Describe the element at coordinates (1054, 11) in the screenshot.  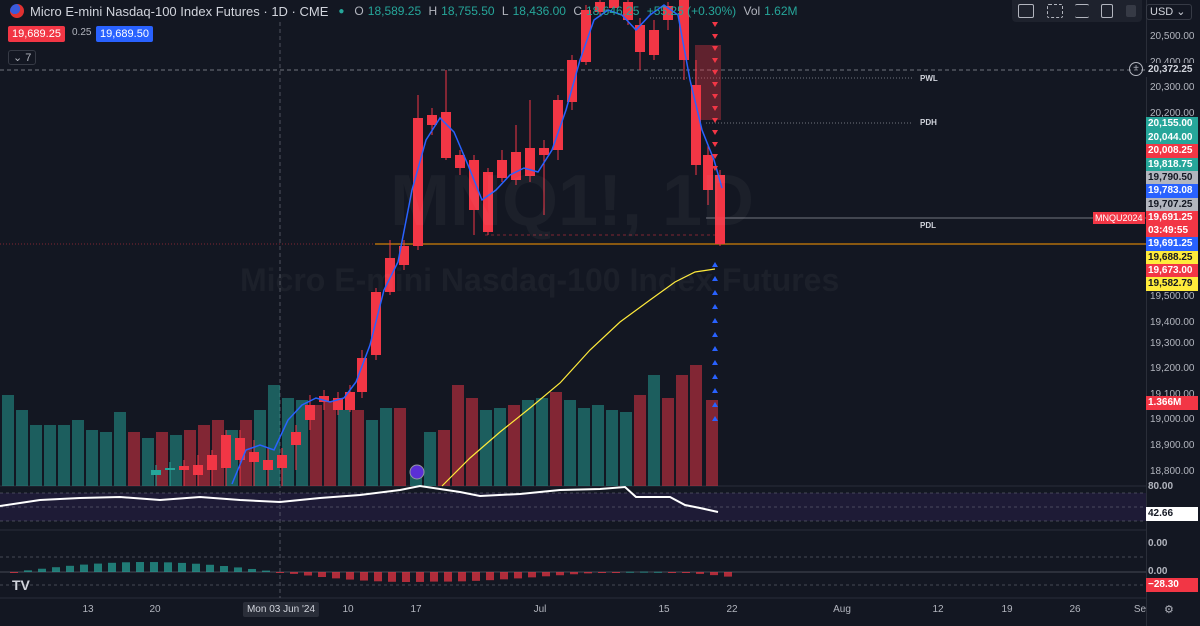
I see `select-tool-icon` at that location.